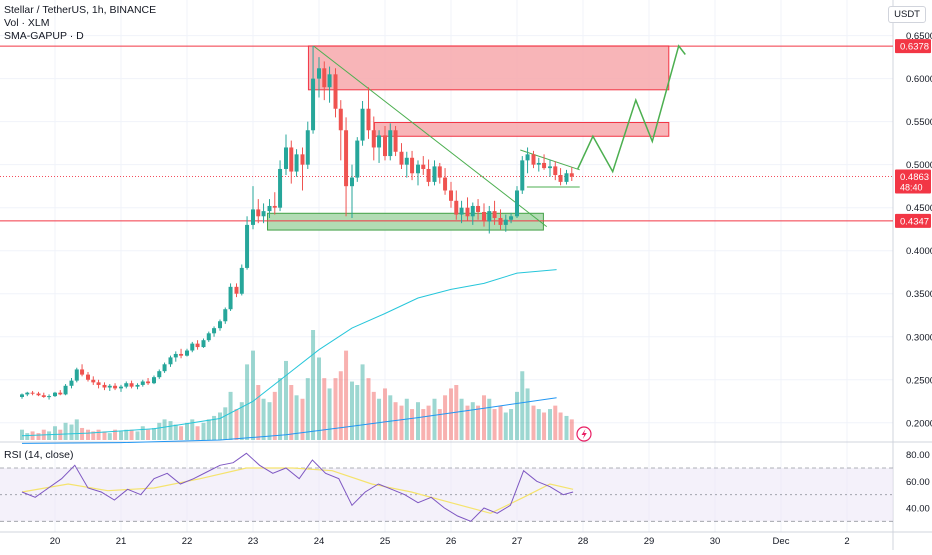 The width and height of the screenshot is (932, 555). I want to click on date-tick-label: 2, so click(846, 541).